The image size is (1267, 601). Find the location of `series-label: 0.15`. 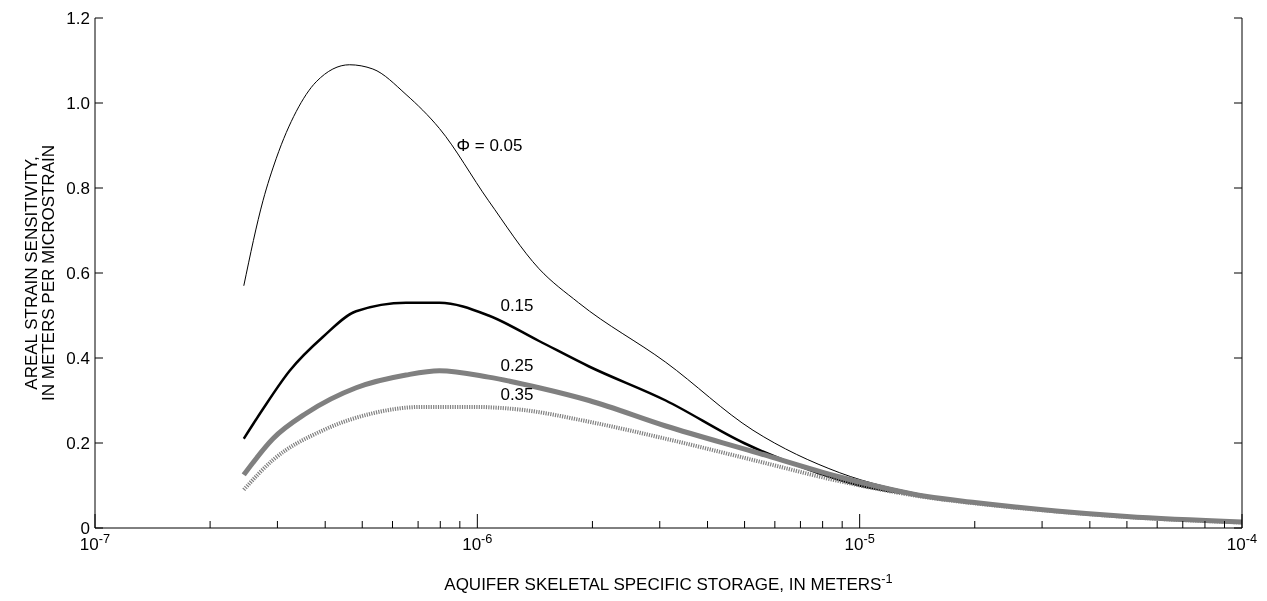

series-label: 0.15 is located at coordinates (517, 306).